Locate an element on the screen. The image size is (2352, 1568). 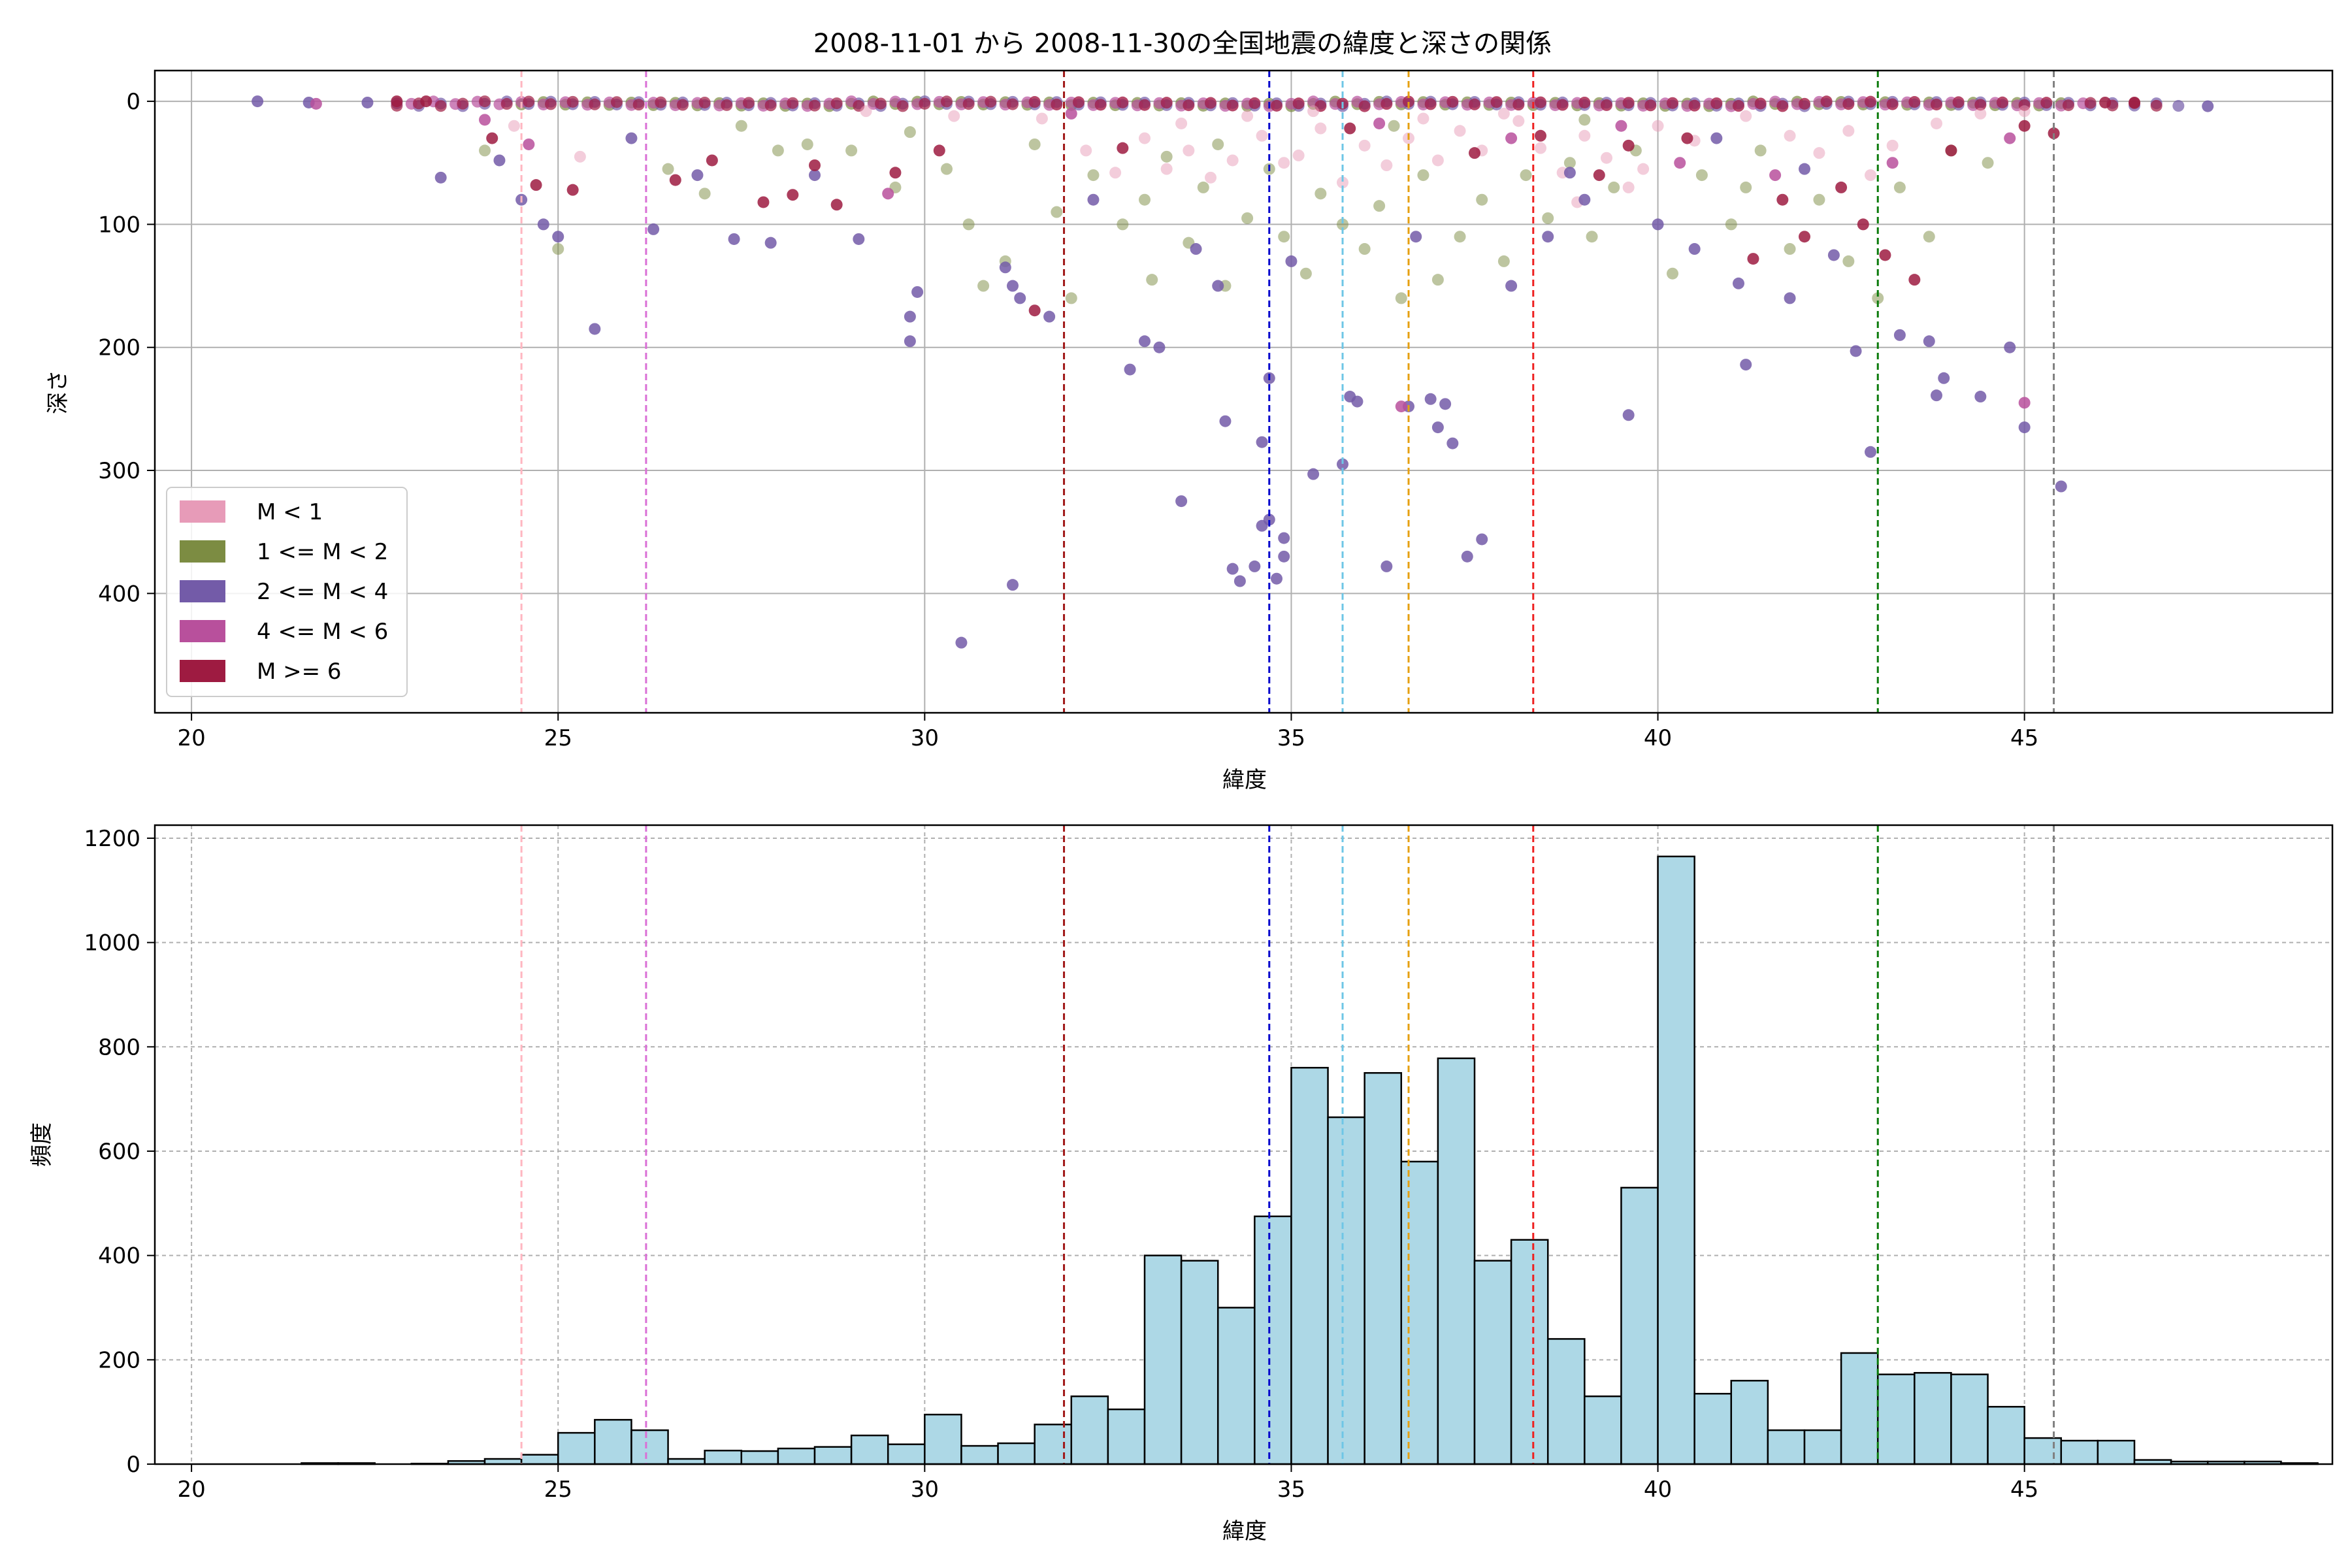
legend-box is located at coordinates (287, 592).